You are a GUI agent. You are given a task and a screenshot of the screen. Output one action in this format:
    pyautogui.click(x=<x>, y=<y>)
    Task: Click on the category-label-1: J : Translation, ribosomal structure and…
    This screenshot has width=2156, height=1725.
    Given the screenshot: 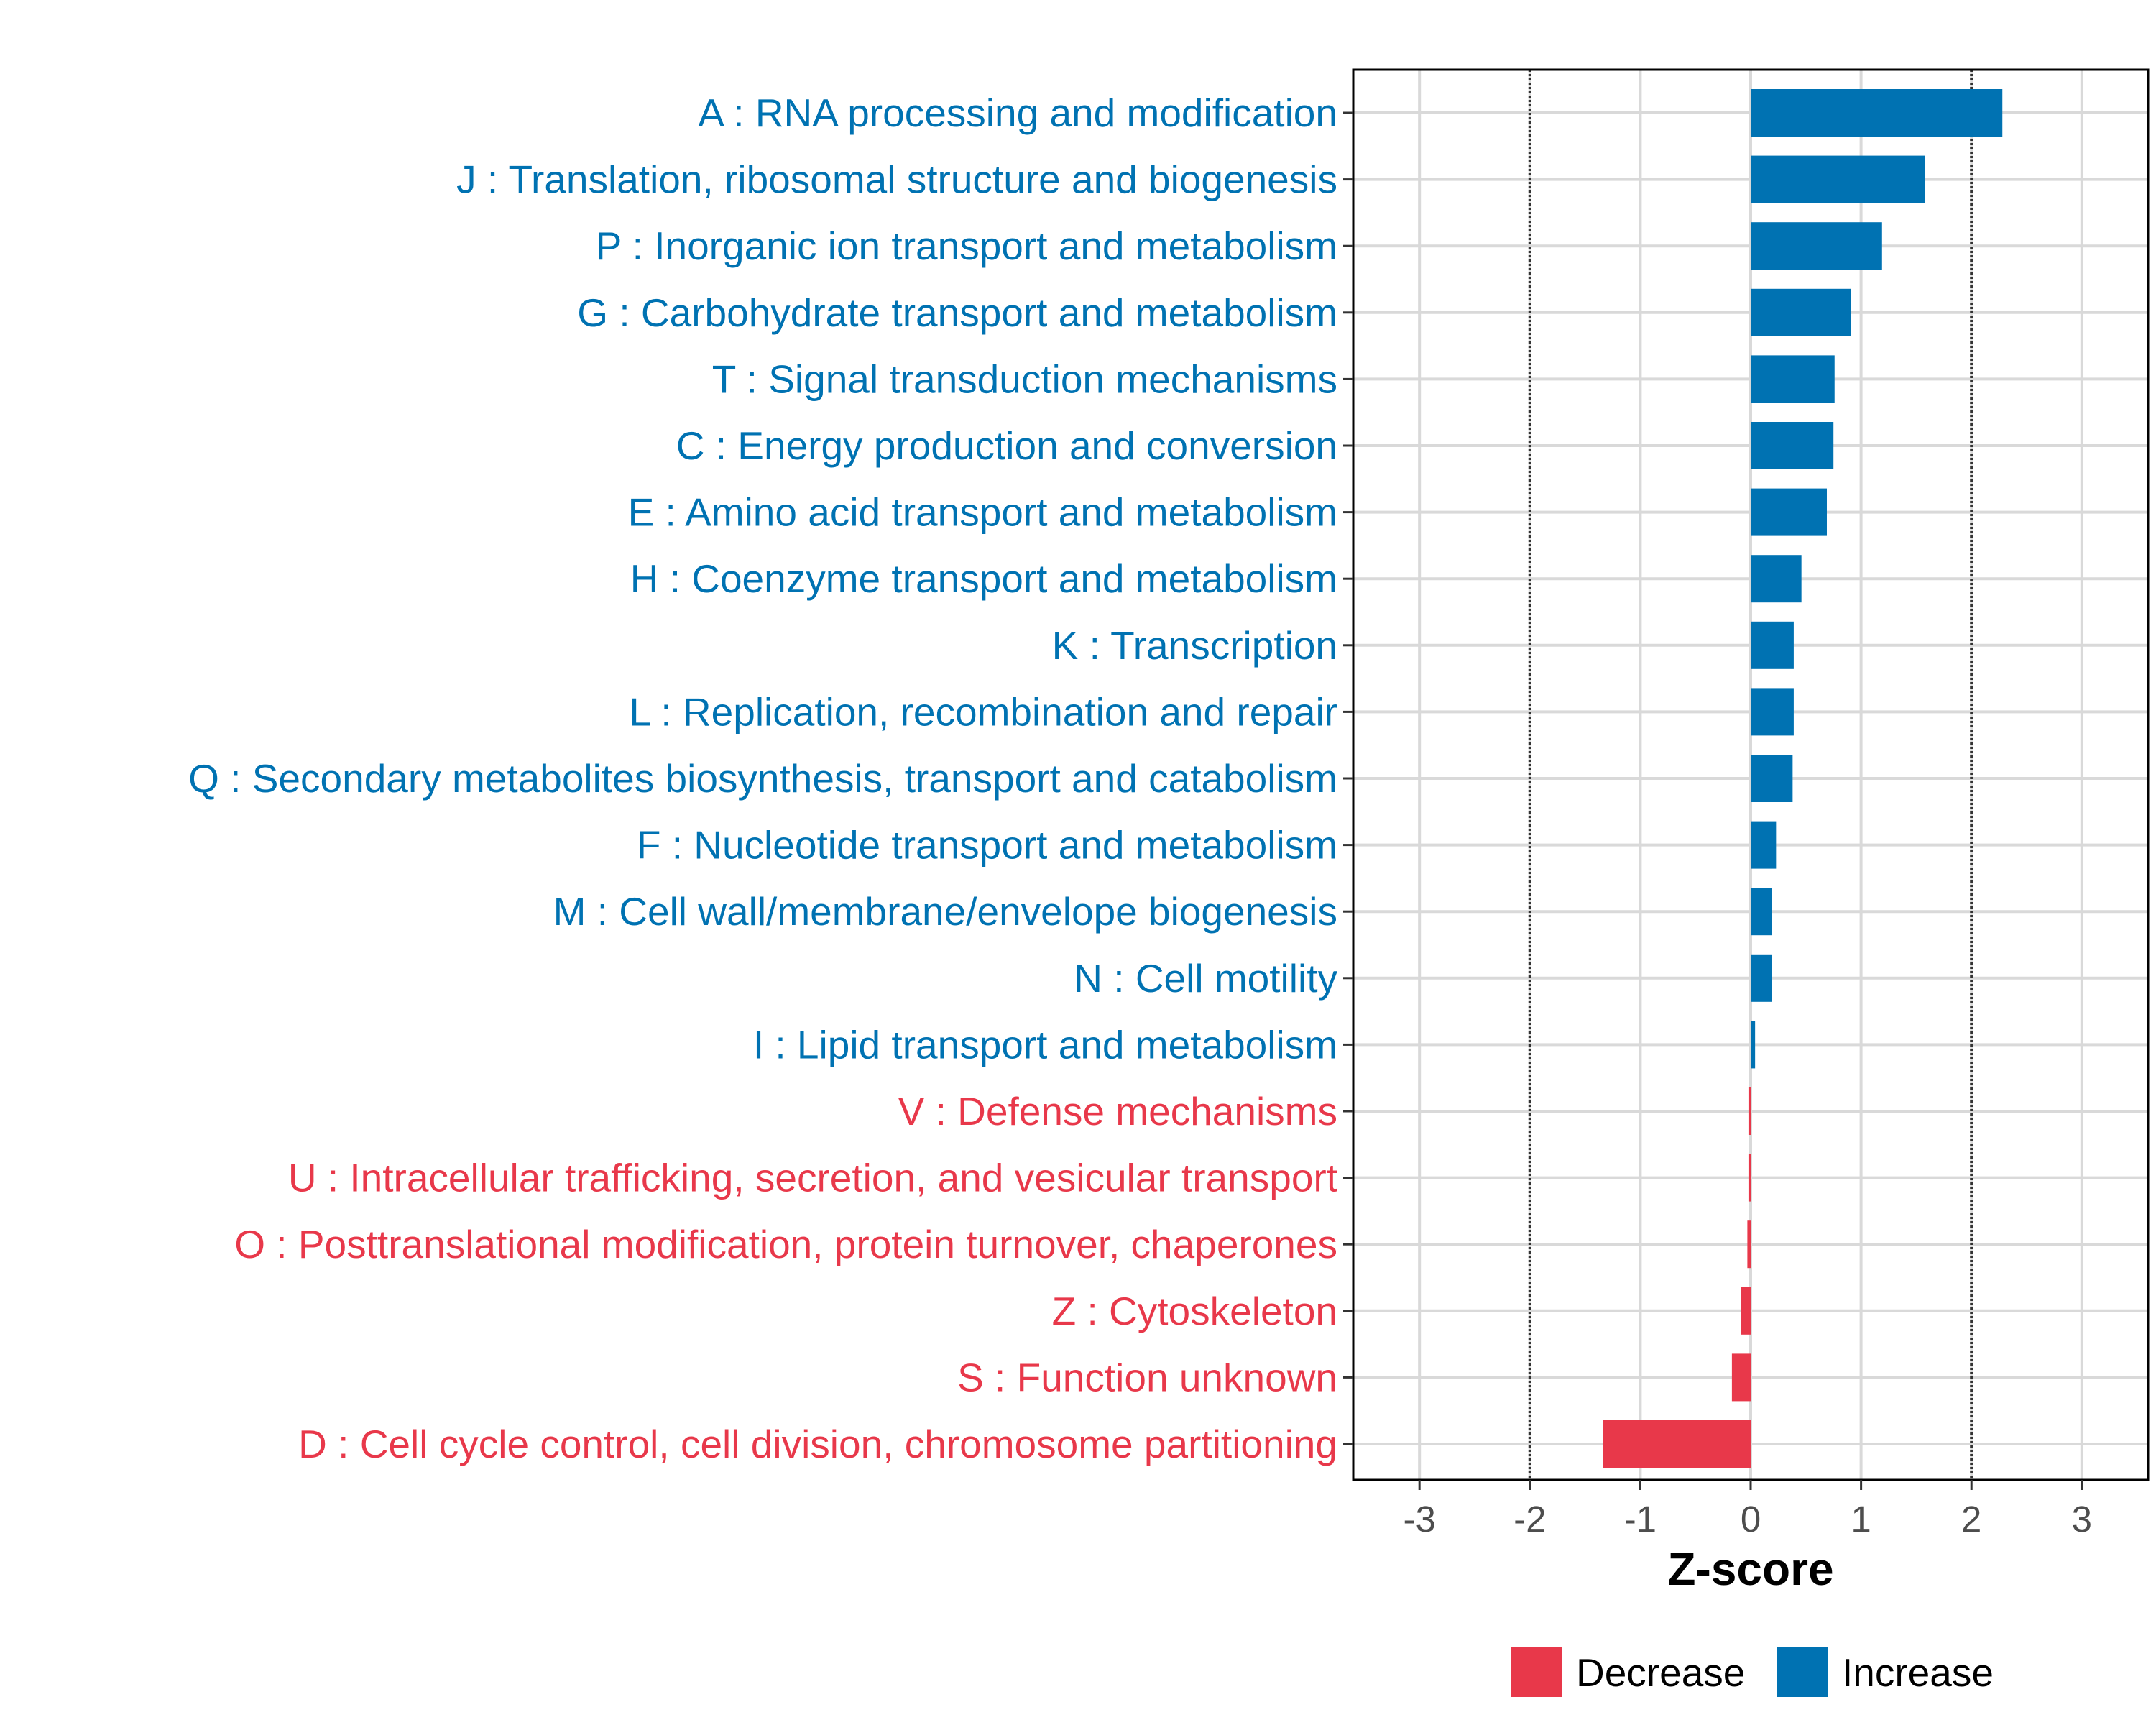 What is the action you would take?
    pyautogui.click(x=897, y=179)
    